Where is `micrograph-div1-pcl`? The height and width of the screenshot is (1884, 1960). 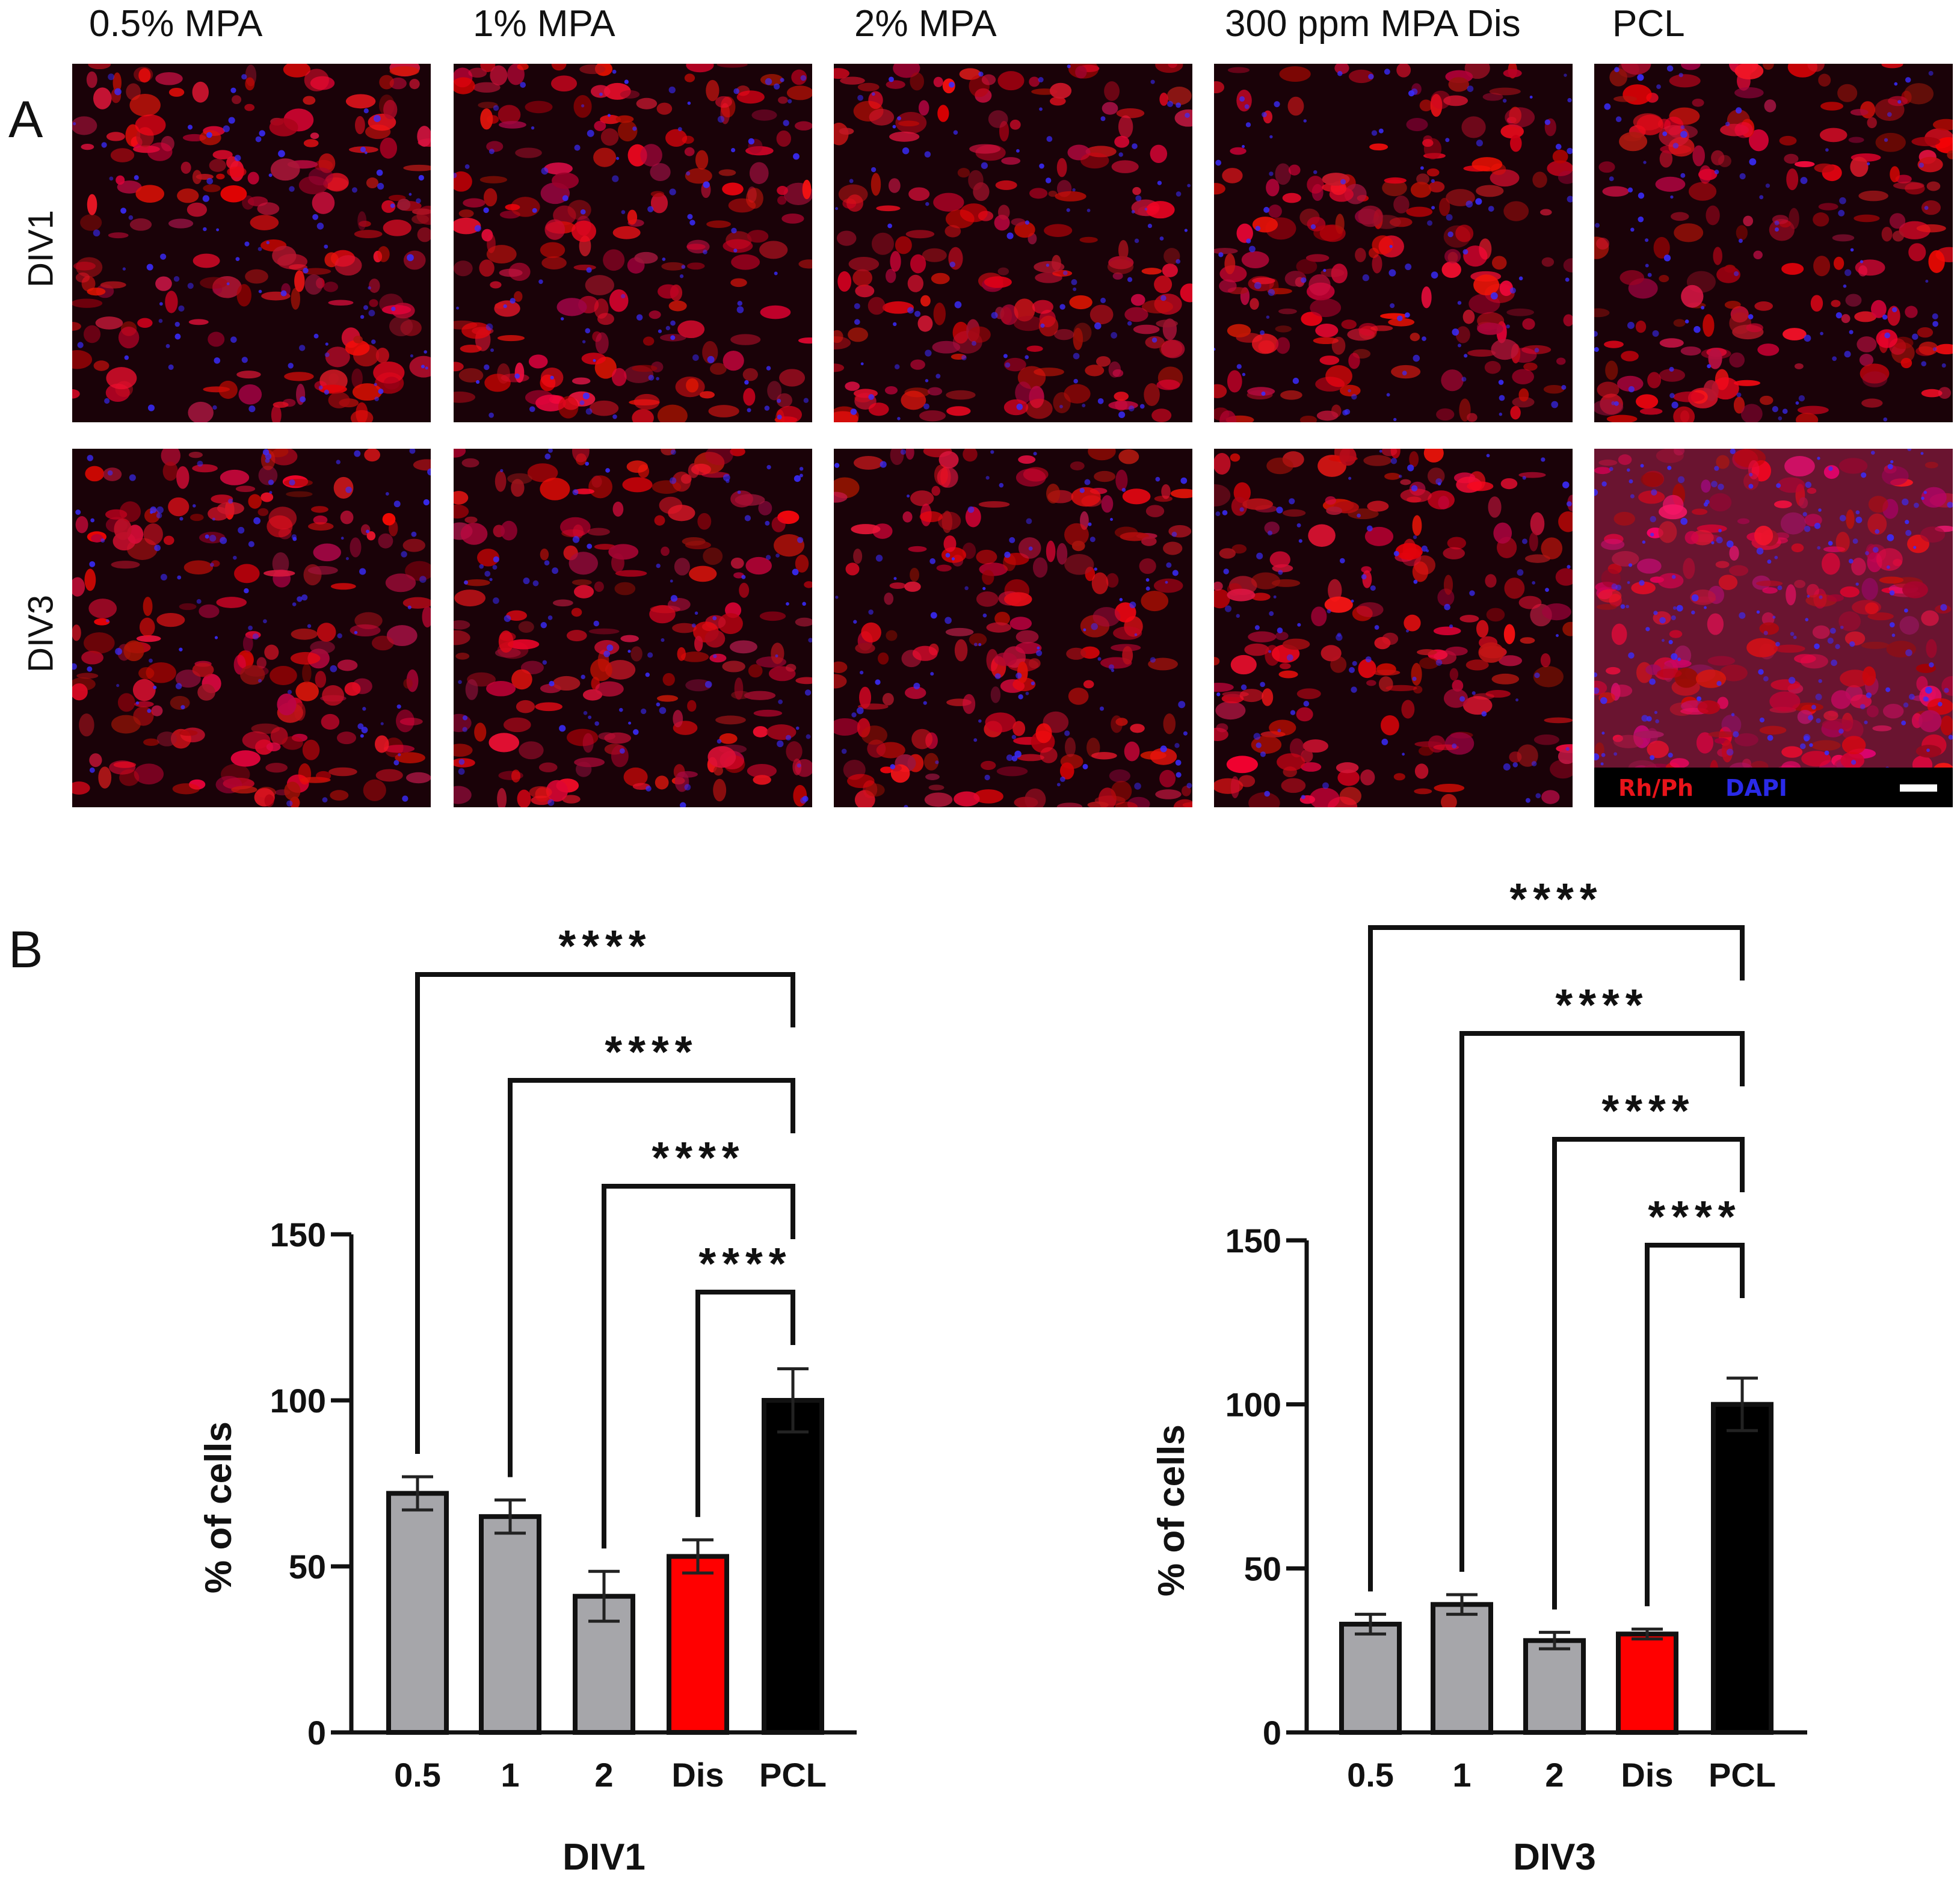 micrograph-div1-pcl is located at coordinates (1773, 243).